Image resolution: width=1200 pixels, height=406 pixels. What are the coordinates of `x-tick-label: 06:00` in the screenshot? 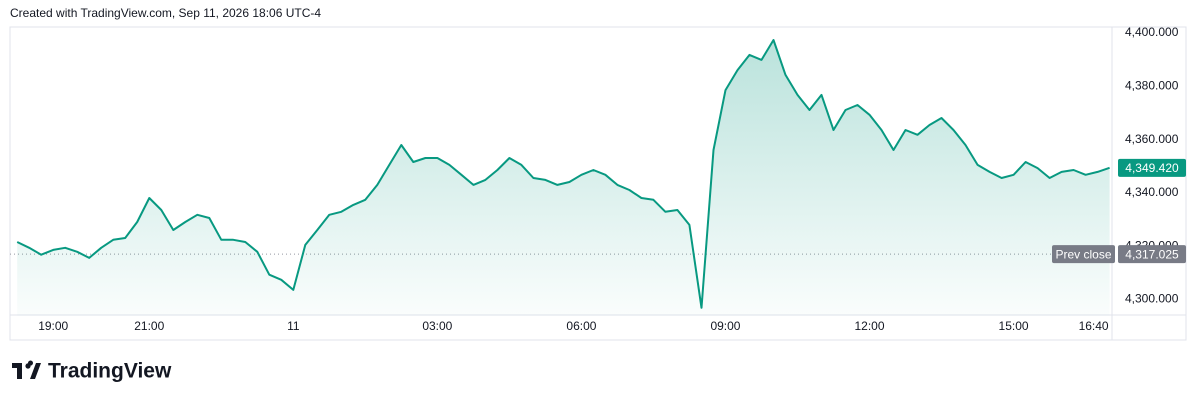 It's located at (581, 326).